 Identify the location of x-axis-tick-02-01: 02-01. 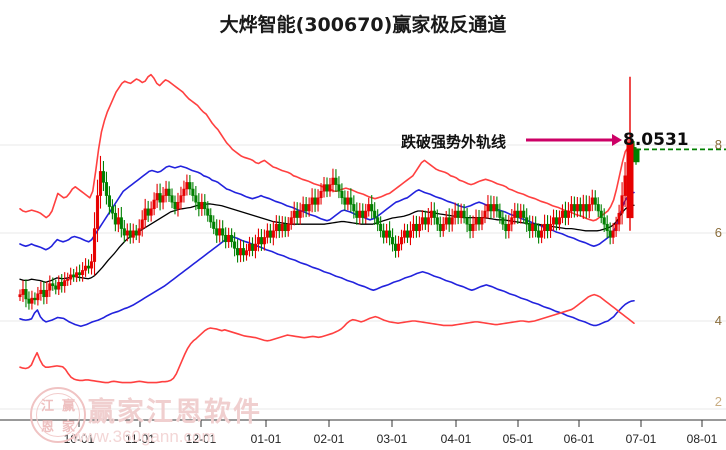
(329, 439).